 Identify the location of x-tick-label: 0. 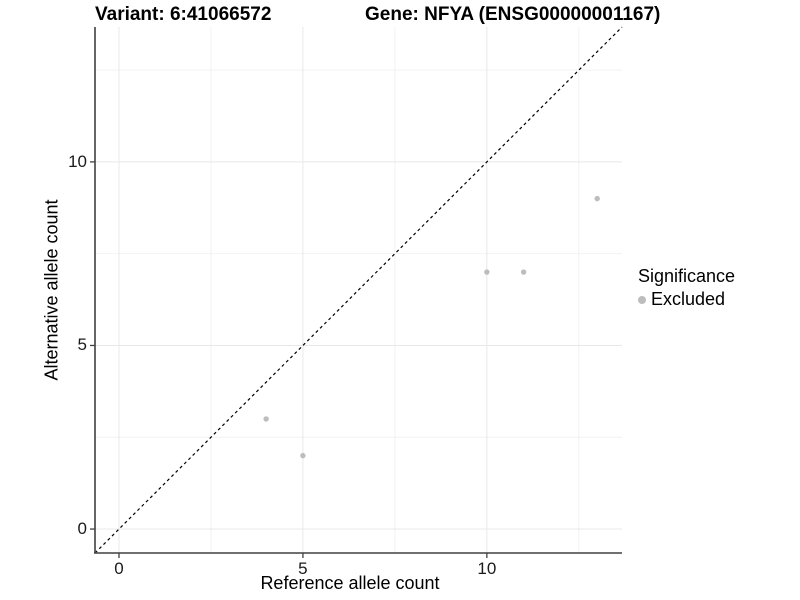
(119, 568).